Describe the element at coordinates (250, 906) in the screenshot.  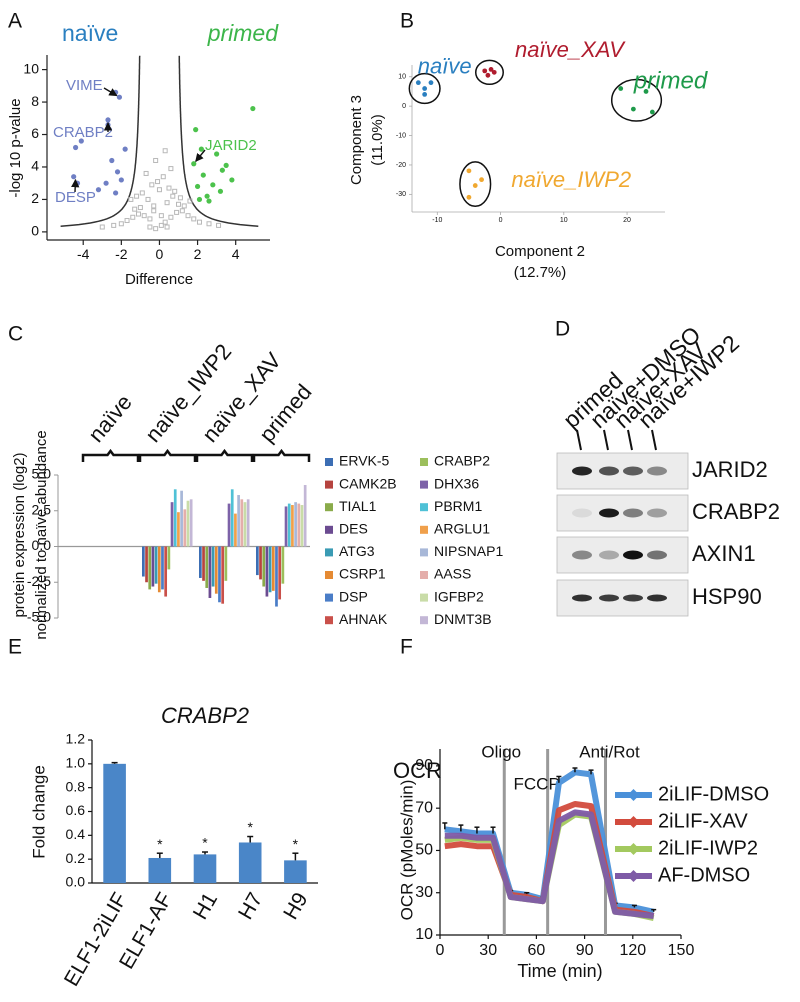
I see `category-label: H7` at that location.